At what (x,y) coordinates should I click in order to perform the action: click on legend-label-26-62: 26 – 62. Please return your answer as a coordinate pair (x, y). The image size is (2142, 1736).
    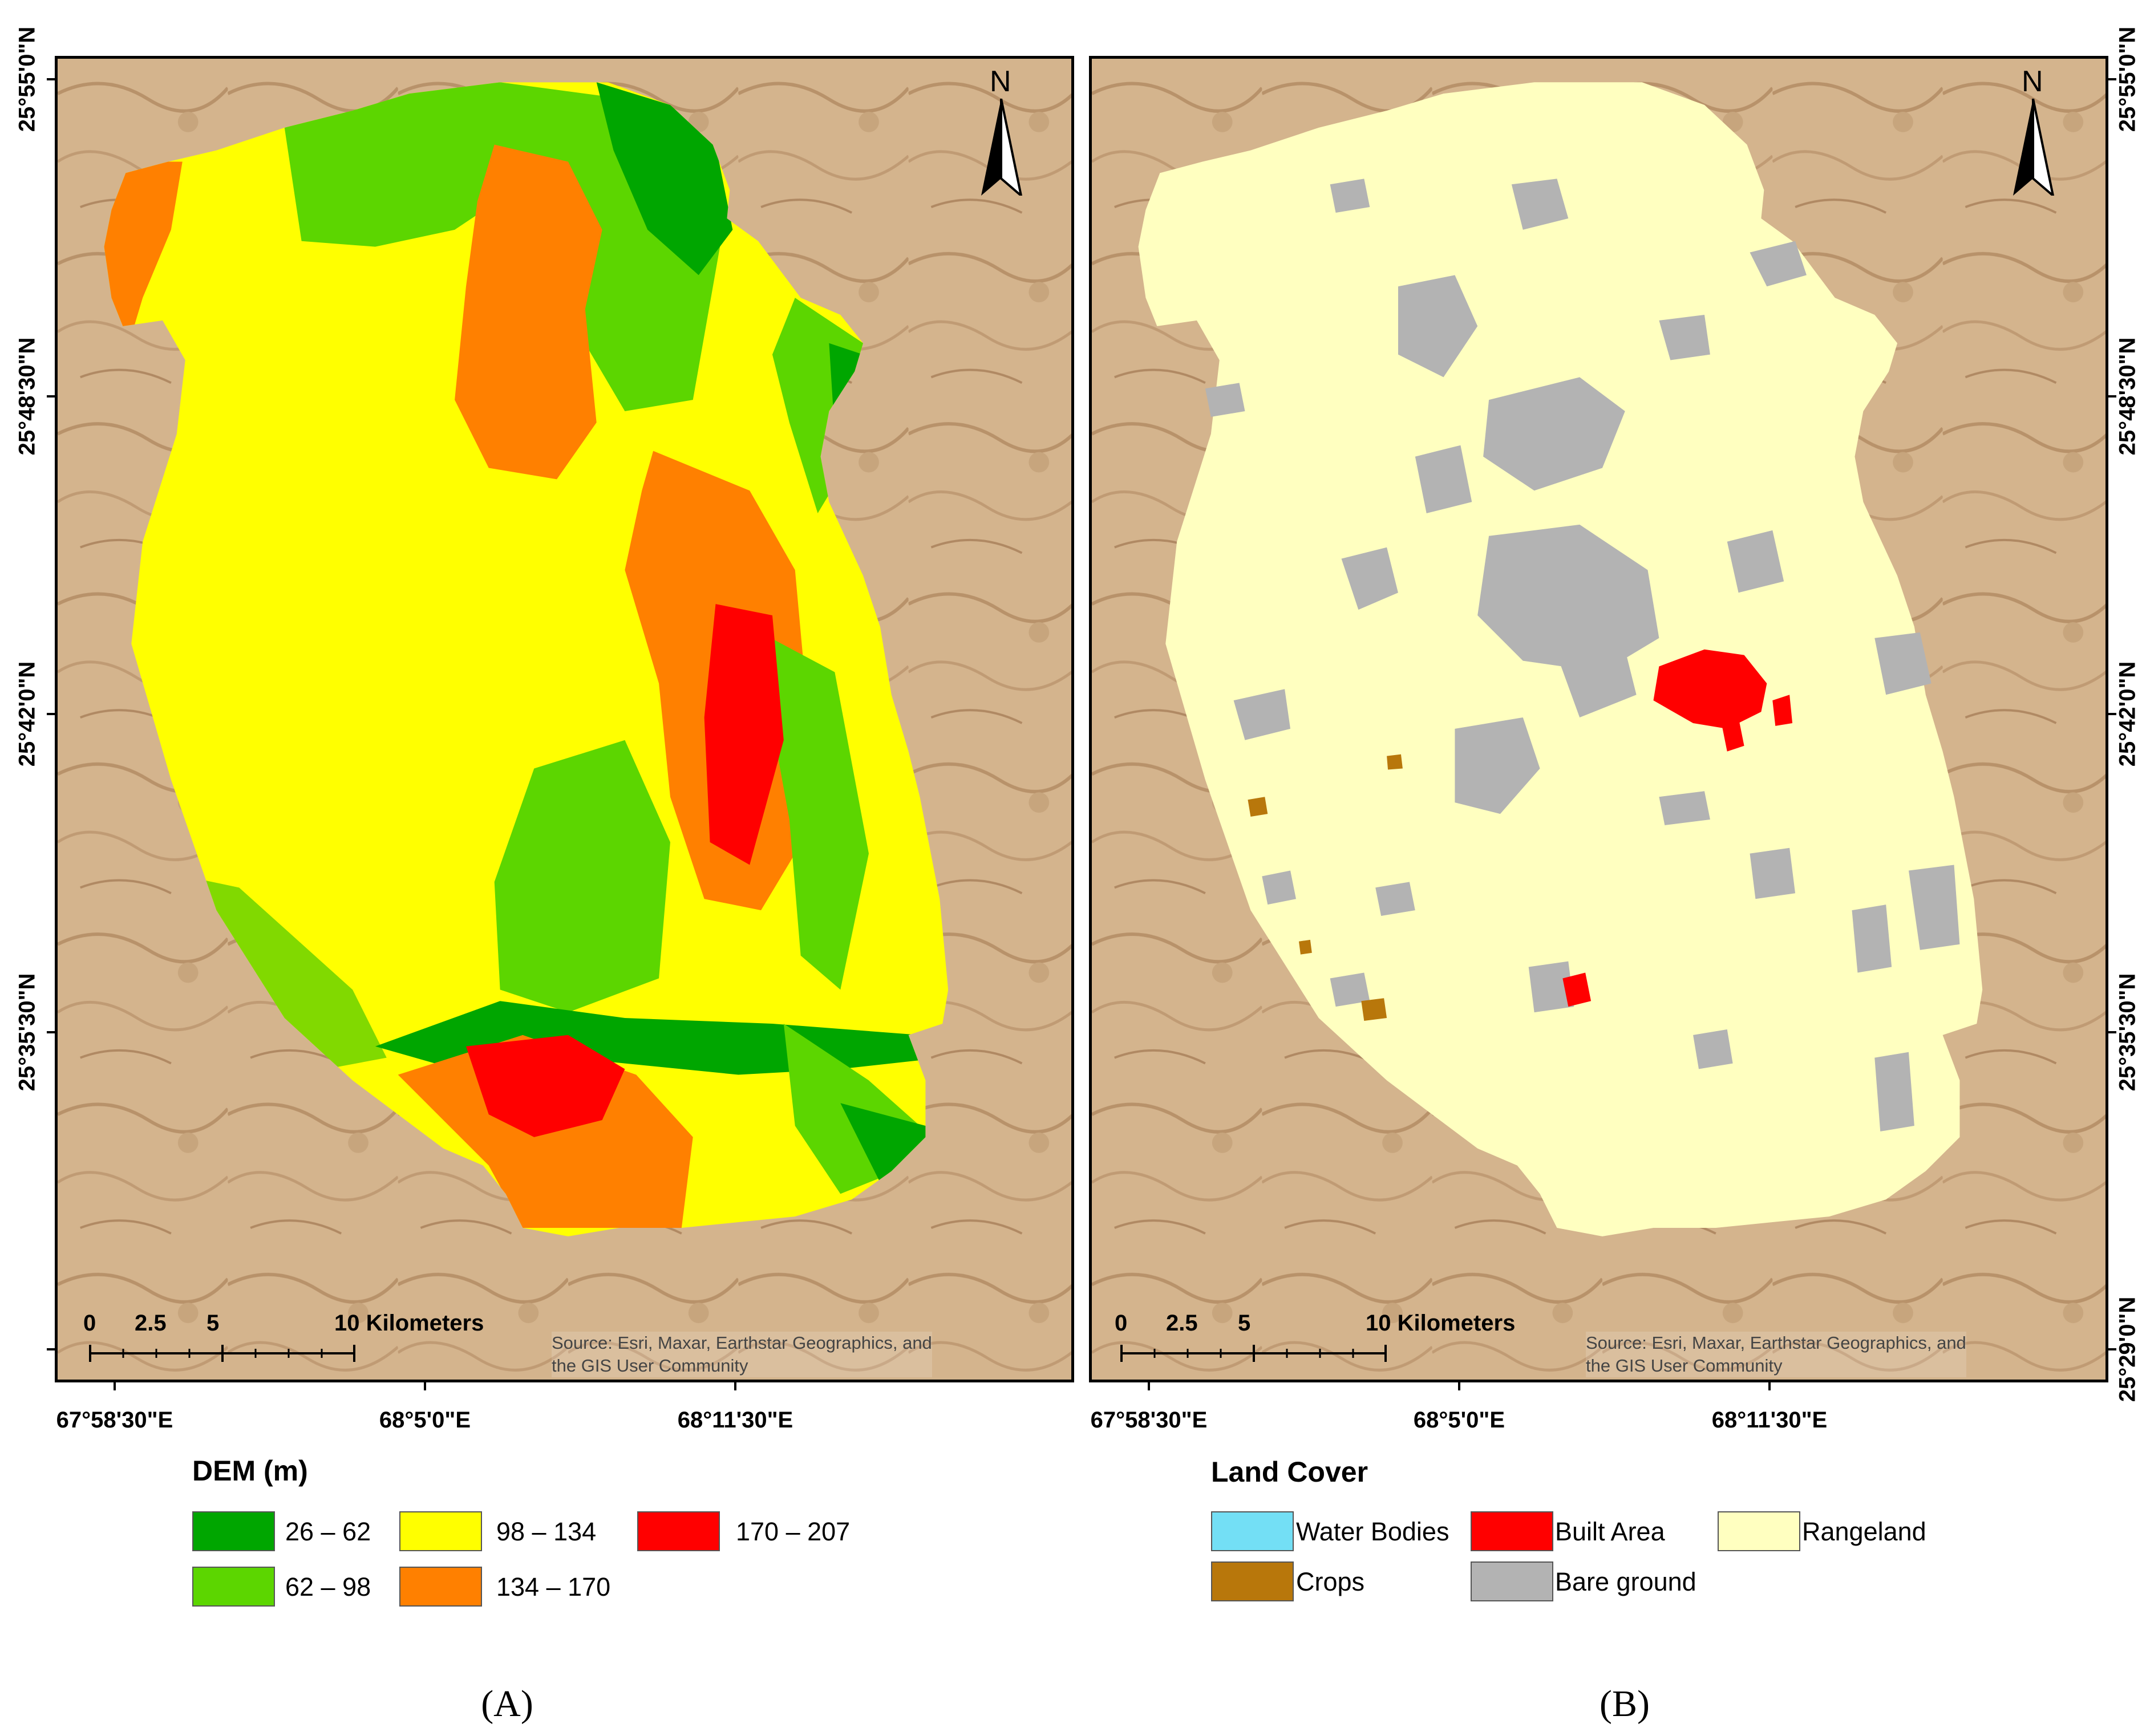
    Looking at the image, I should click on (328, 1531).